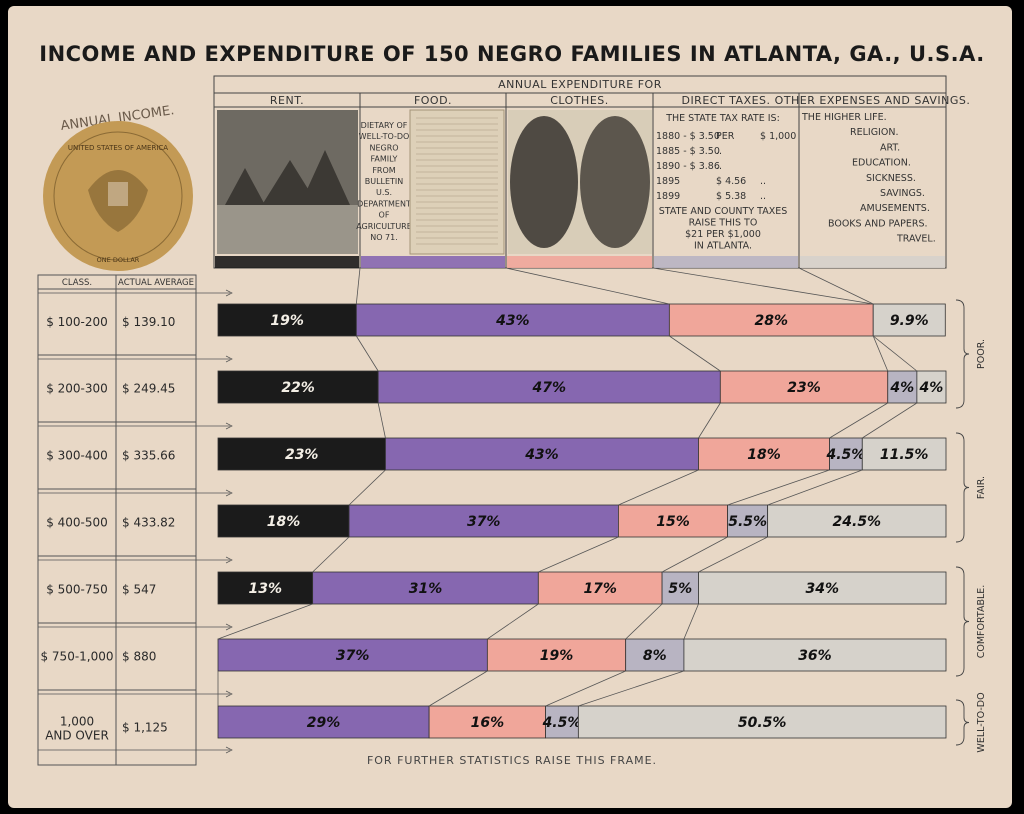 This screenshot has height=814, width=1024. I want to click on class-label: $ 200-300, so click(77, 389).